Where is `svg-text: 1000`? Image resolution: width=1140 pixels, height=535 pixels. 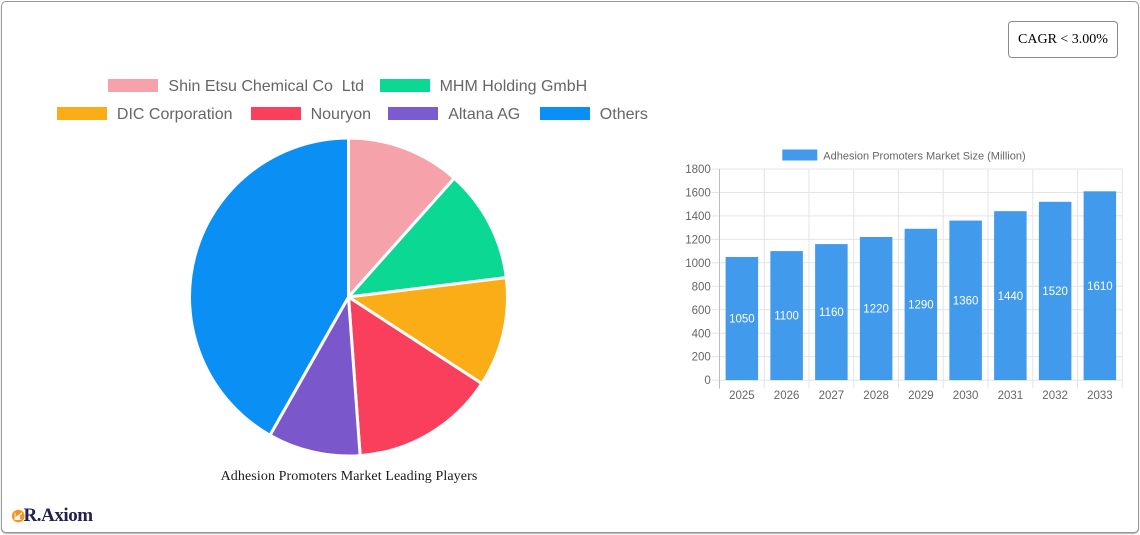
svg-text: 1000 is located at coordinates (698, 264).